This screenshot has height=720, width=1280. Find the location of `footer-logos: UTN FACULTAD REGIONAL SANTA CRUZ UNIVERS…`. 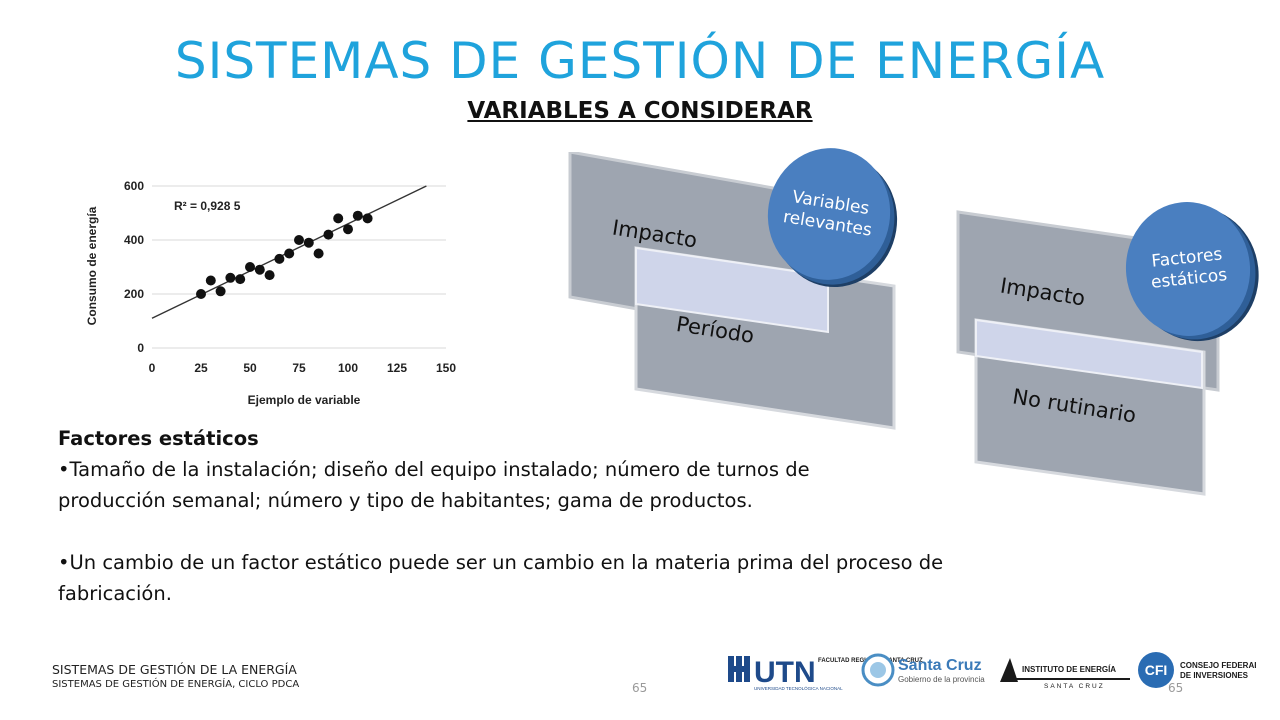

footer-logos: UTN FACULTAD REGIONAL SANTA CRUZ UNIVERS… is located at coordinates (992, 671).